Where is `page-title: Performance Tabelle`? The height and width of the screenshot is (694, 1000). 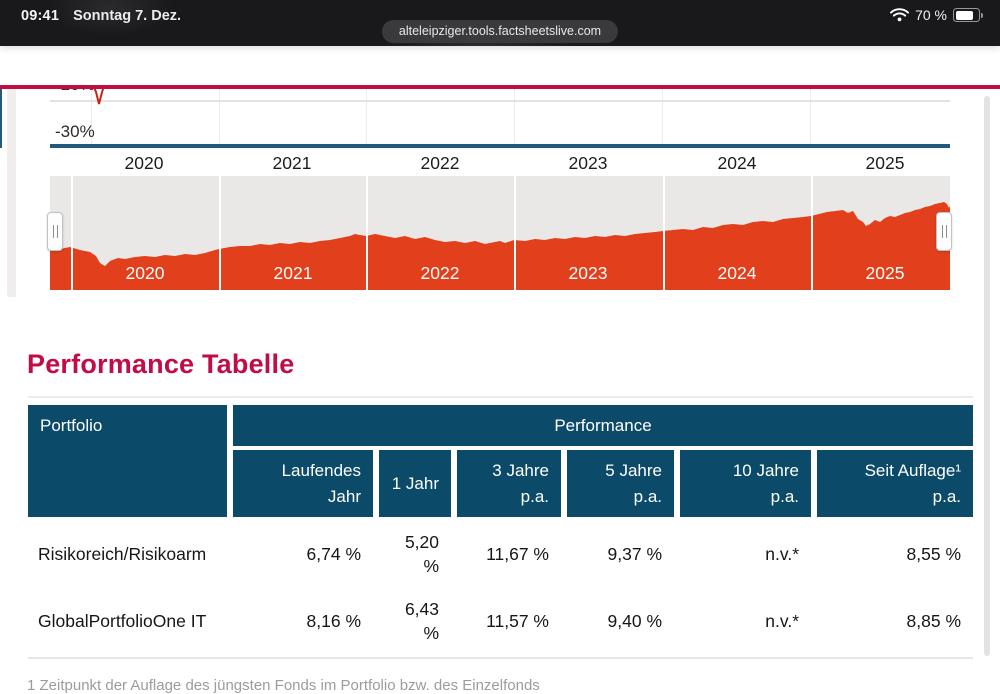 page-title: Performance Tabelle is located at coordinates (161, 364).